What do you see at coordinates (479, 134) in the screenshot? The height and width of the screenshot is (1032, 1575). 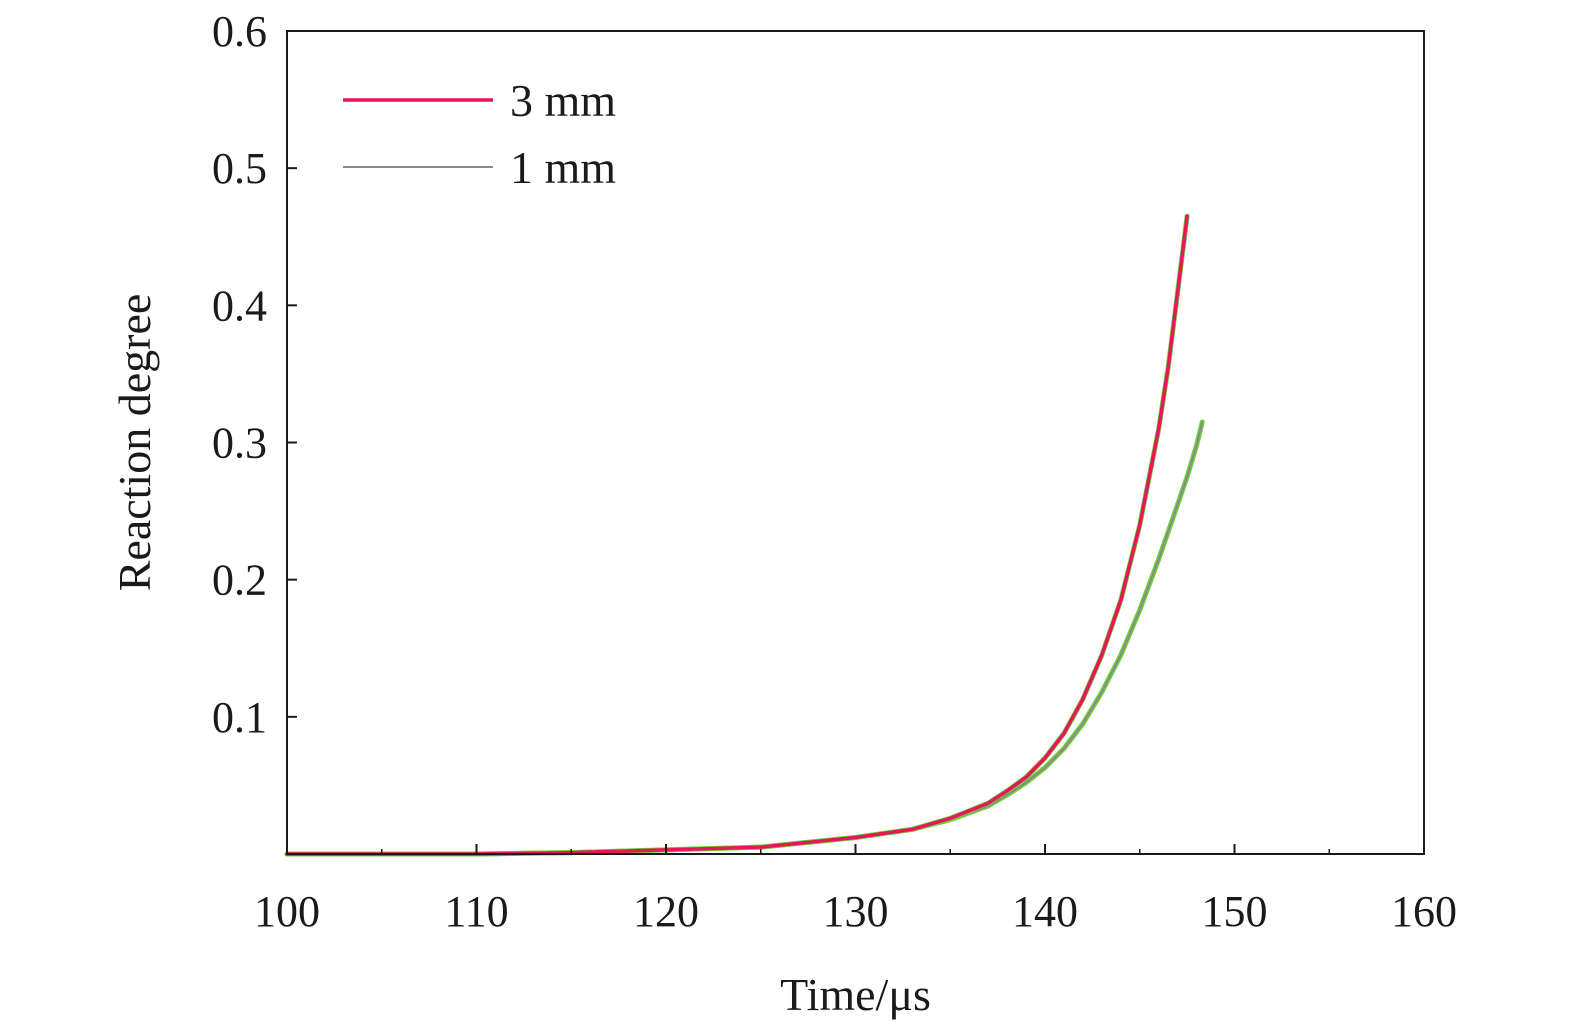 I see `legend: 3 mm 1 mm` at bounding box center [479, 134].